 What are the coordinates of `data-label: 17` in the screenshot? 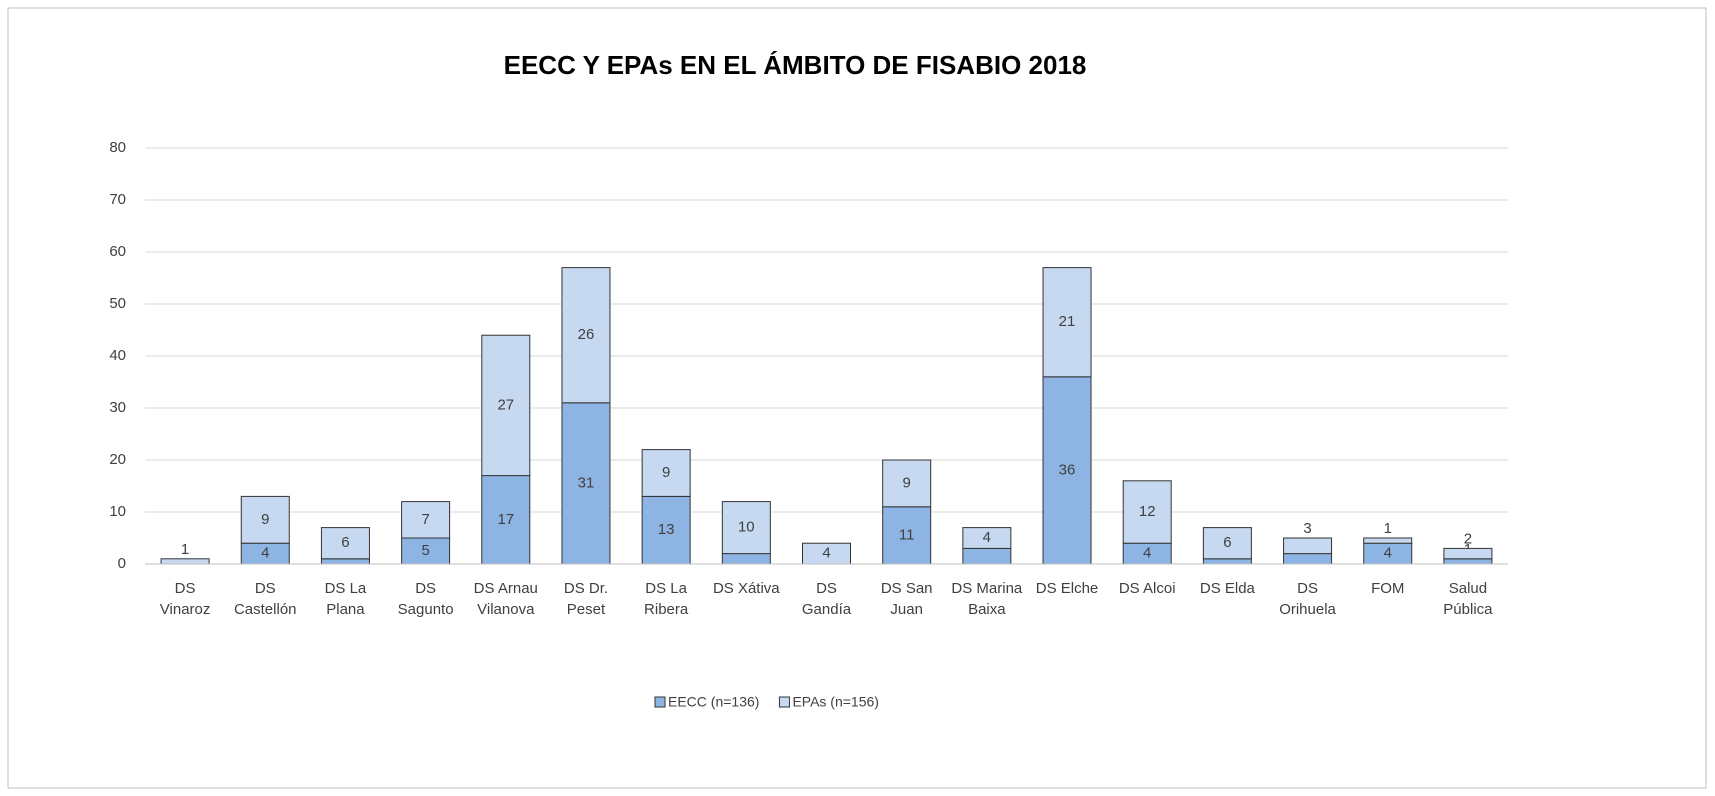 It's located at (505, 519).